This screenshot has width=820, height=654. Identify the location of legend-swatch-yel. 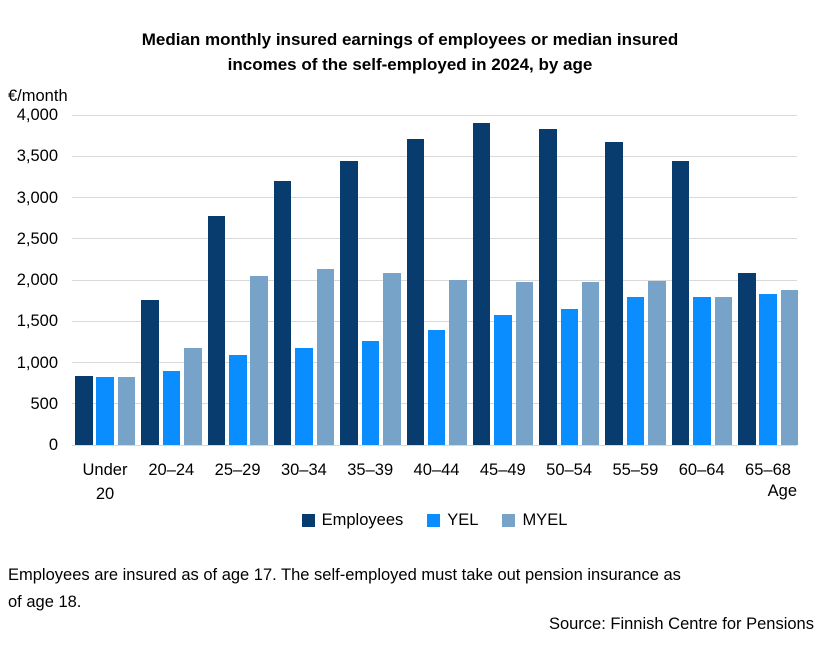
(434, 520).